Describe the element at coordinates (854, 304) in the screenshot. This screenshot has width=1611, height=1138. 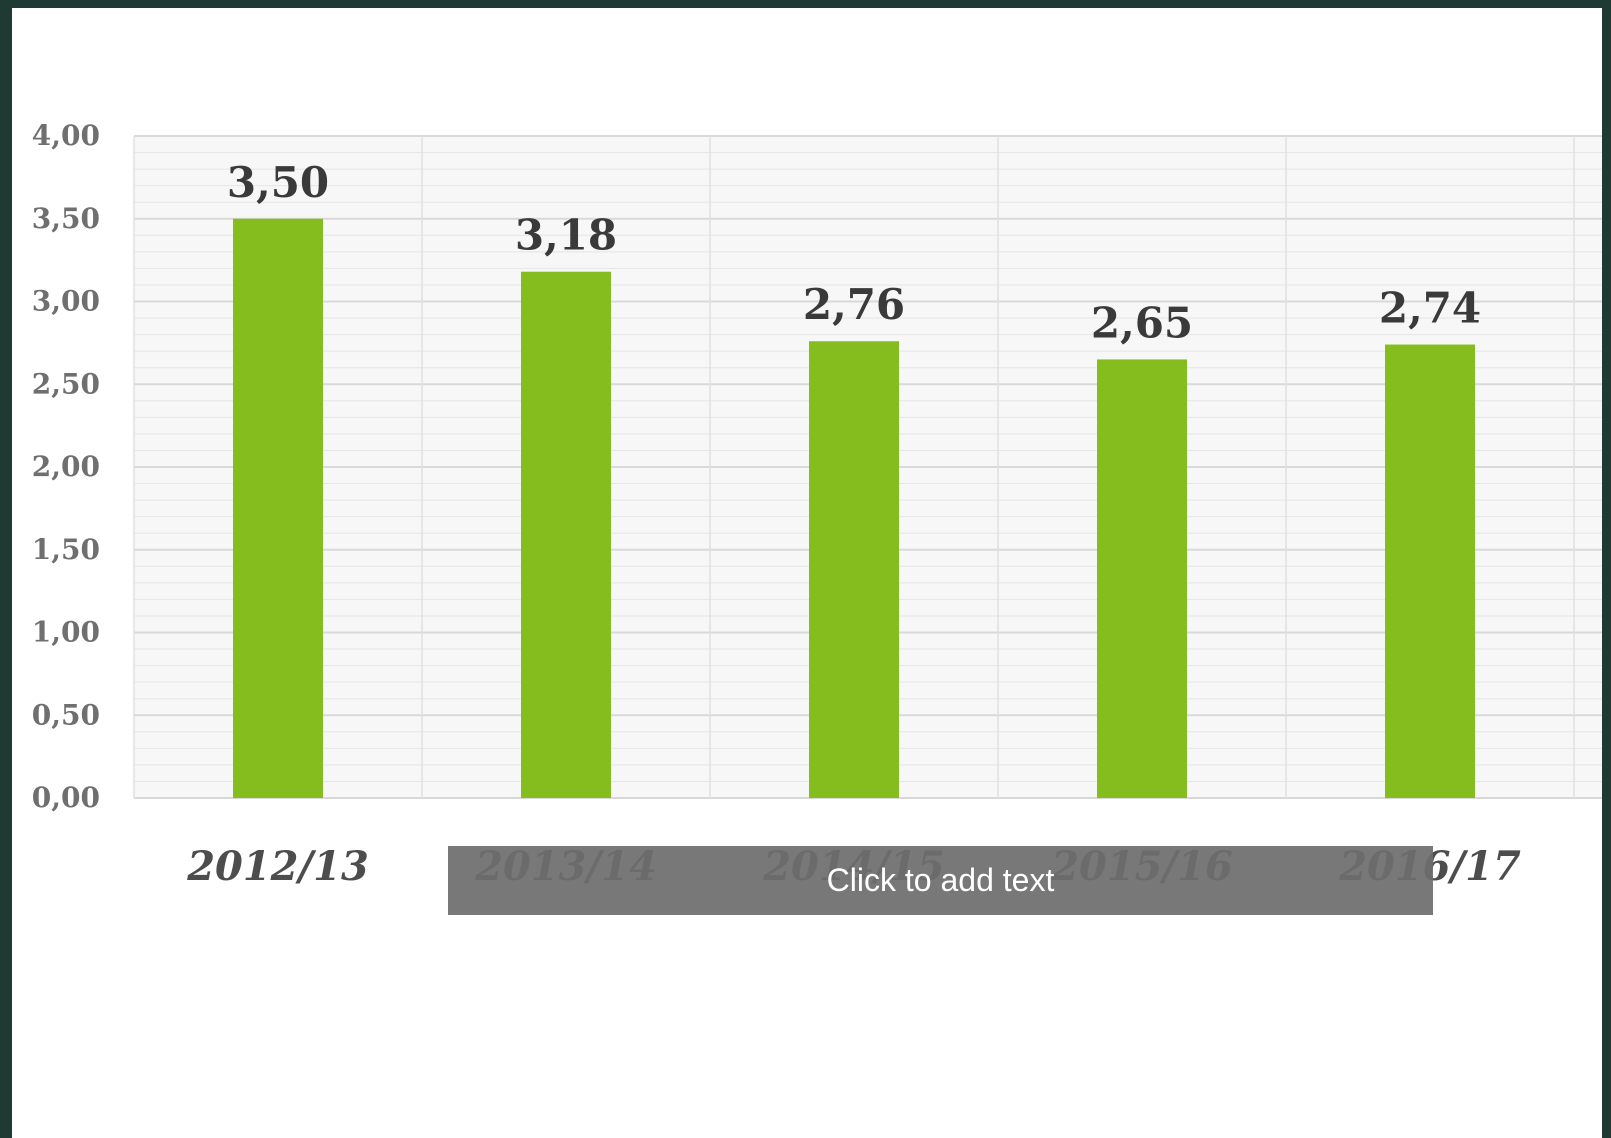
I see `data-label: 2,76` at that location.